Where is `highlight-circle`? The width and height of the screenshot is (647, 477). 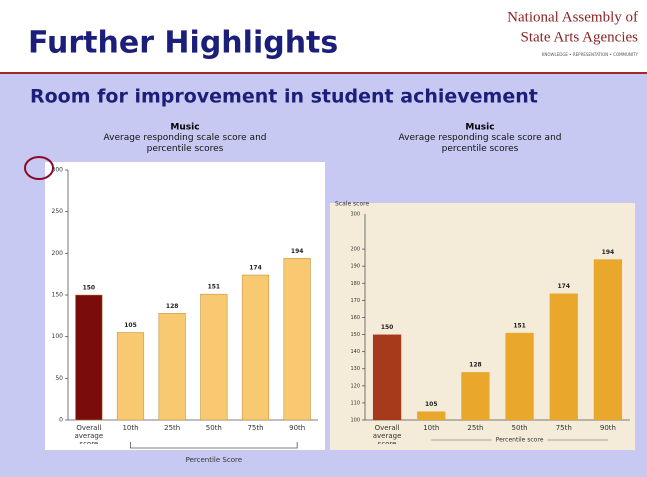
highlight-circle is located at coordinates (39, 168).